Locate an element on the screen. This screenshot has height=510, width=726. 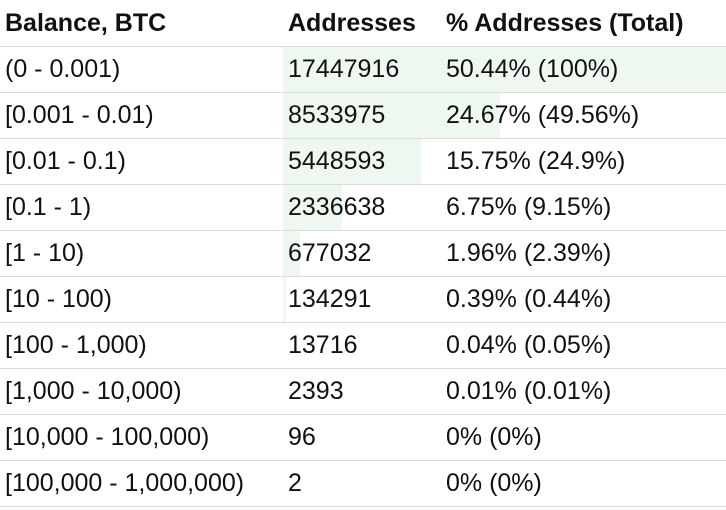
percent-value: 0.39% (0.44%) is located at coordinates (529, 299).